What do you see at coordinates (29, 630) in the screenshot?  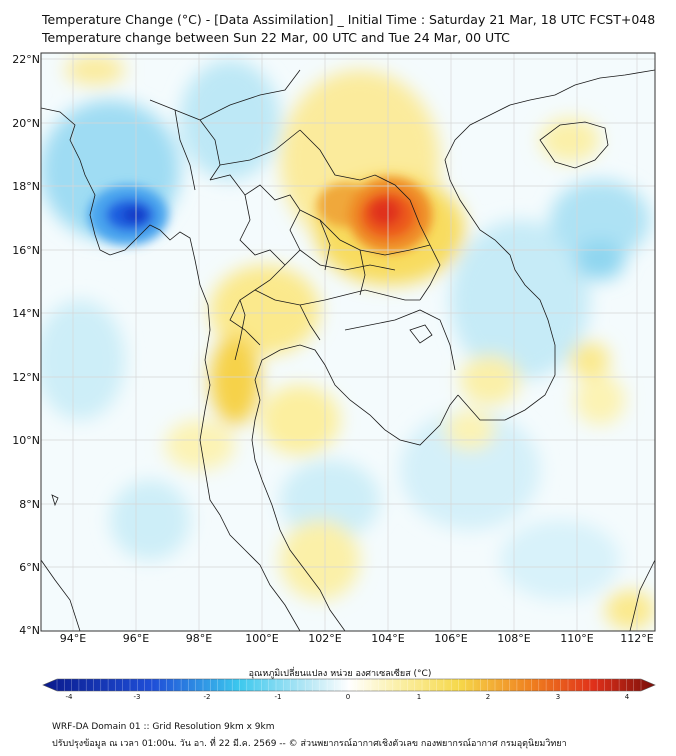 I see `lat-label-4n: 4°N` at bounding box center [29, 630].